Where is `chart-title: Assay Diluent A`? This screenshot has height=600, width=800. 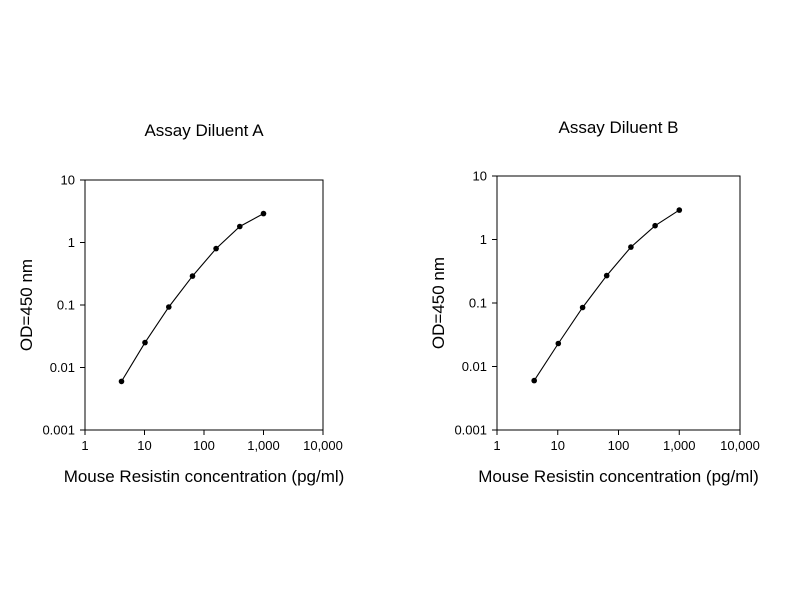
chart-title: Assay Diluent A is located at coordinates (204, 130).